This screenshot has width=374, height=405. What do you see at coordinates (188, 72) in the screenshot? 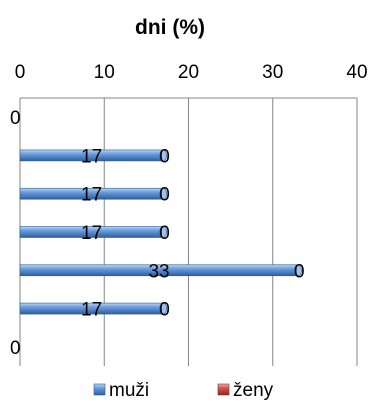
I see `x-tick-label: 20` at bounding box center [188, 72].